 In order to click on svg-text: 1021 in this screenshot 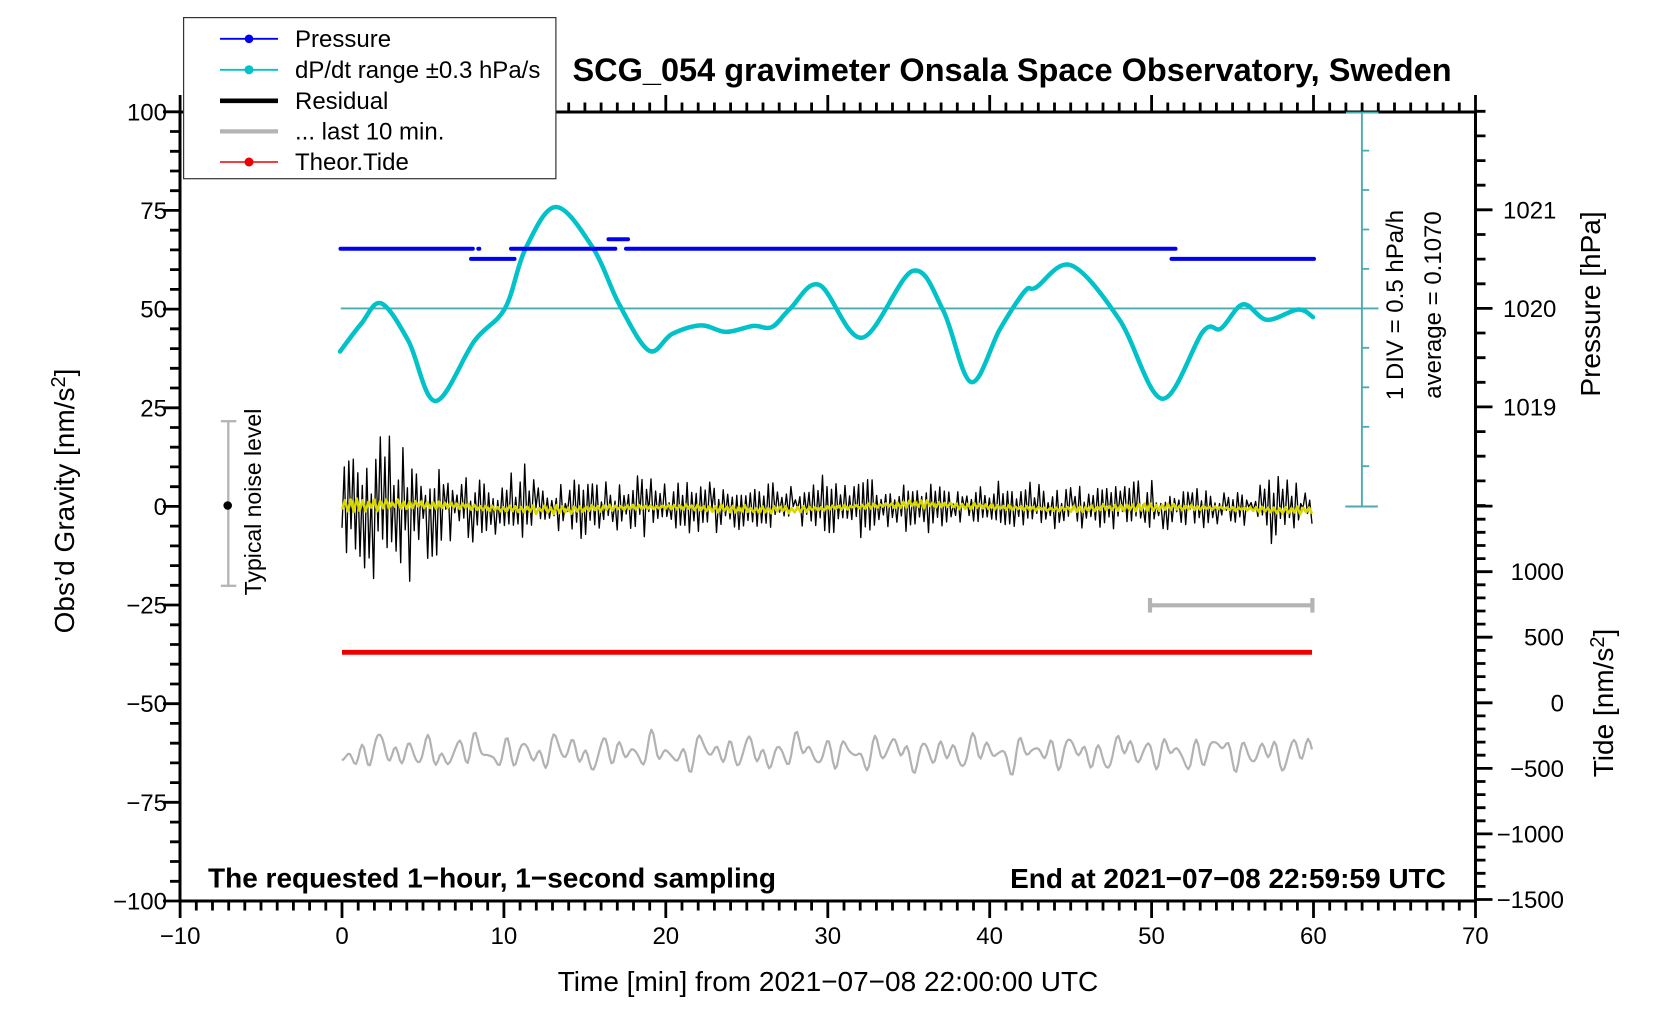, I will do `click(1529, 210)`.